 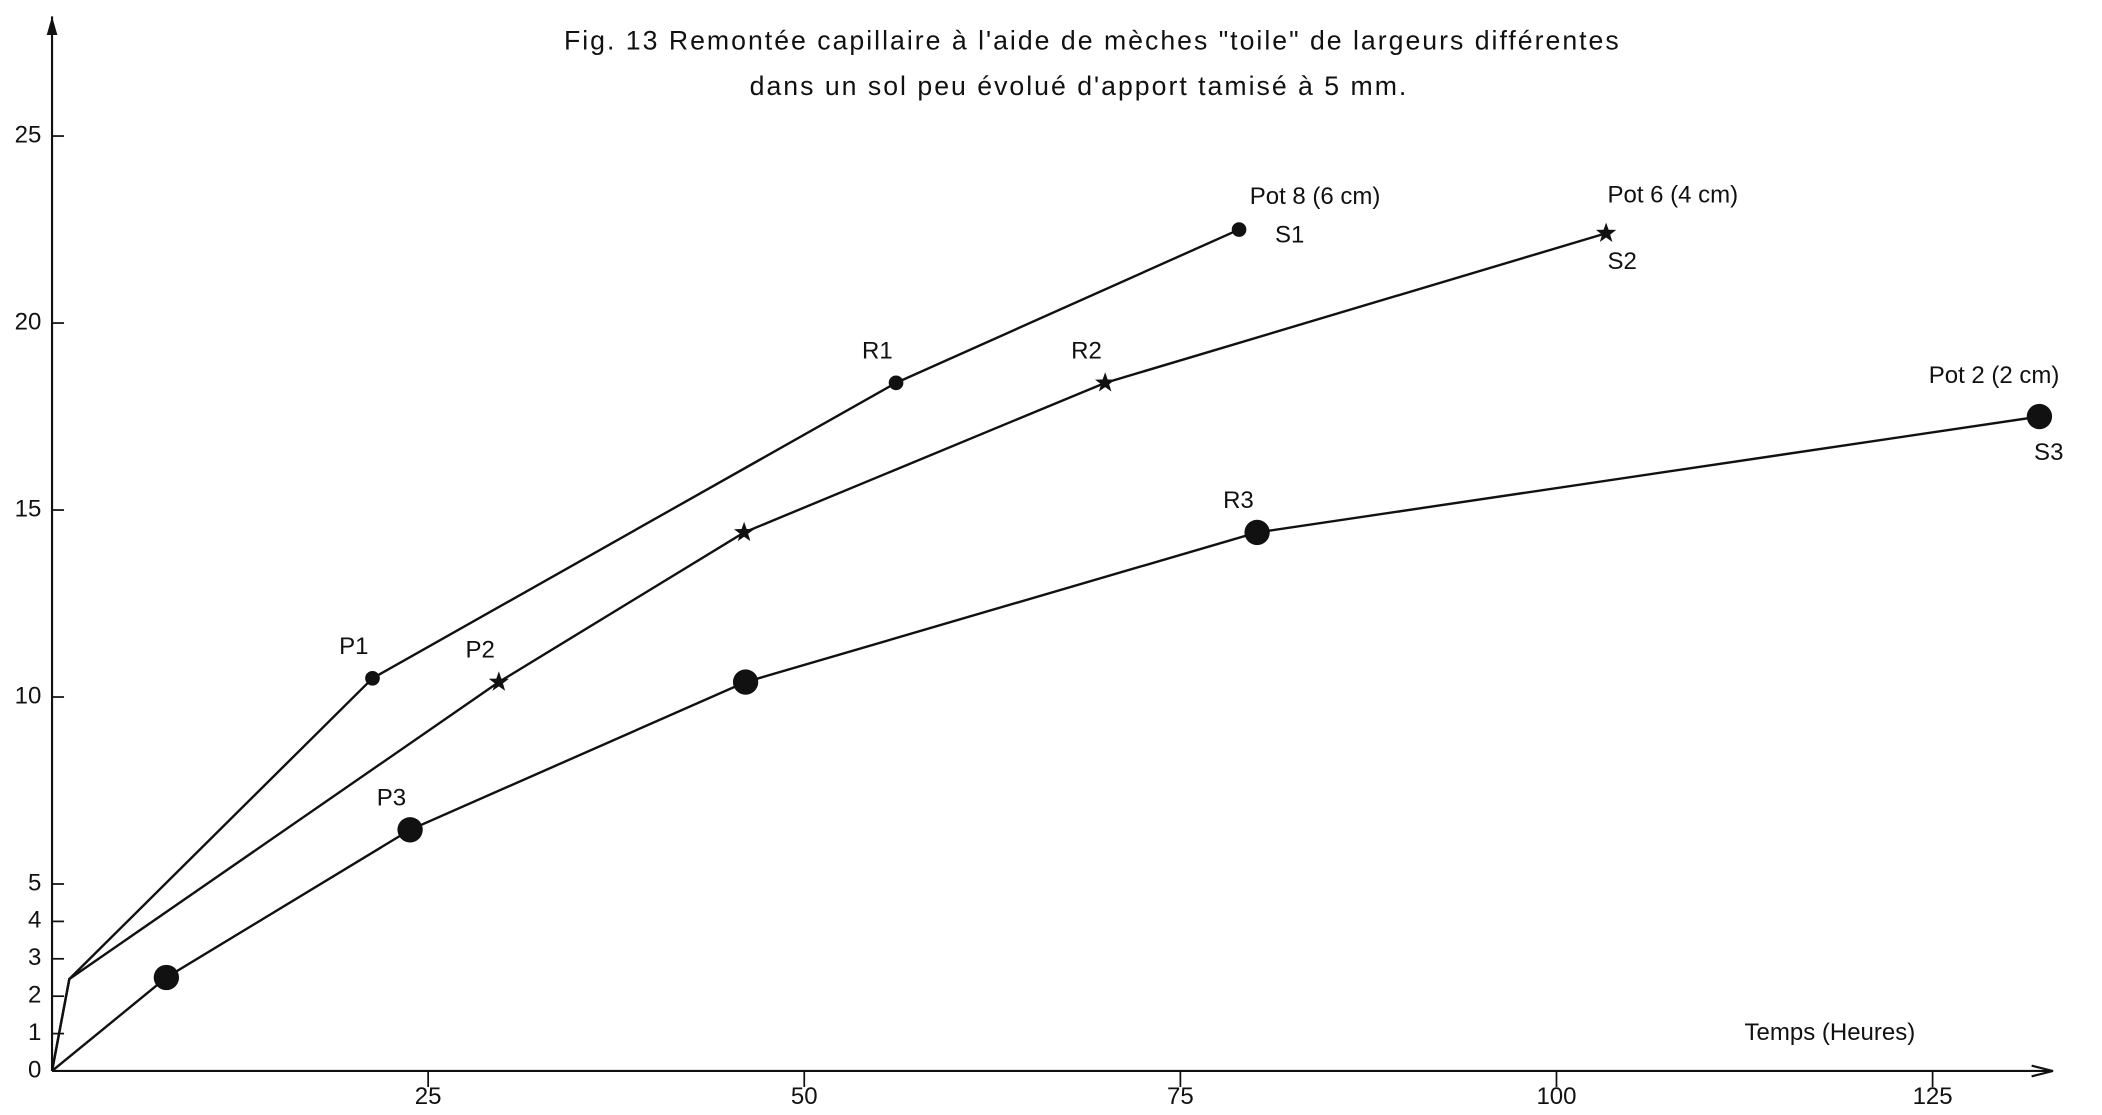 What do you see at coordinates (28, 508) in the screenshot?
I see `y-tick-label: 15` at bounding box center [28, 508].